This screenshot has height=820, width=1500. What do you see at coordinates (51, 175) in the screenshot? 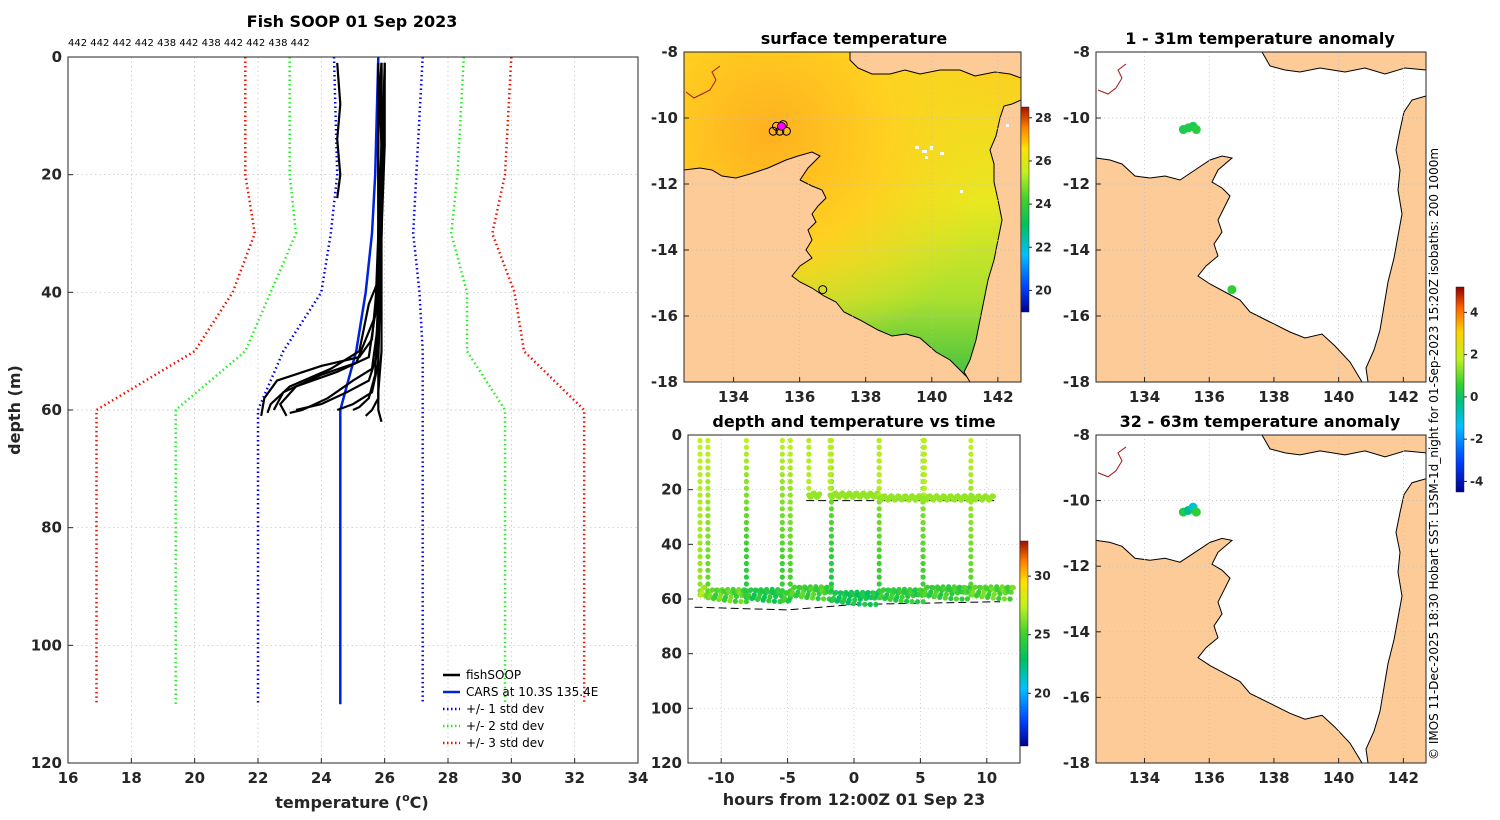
I see `y-tick-label: 20` at bounding box center [51, 175].